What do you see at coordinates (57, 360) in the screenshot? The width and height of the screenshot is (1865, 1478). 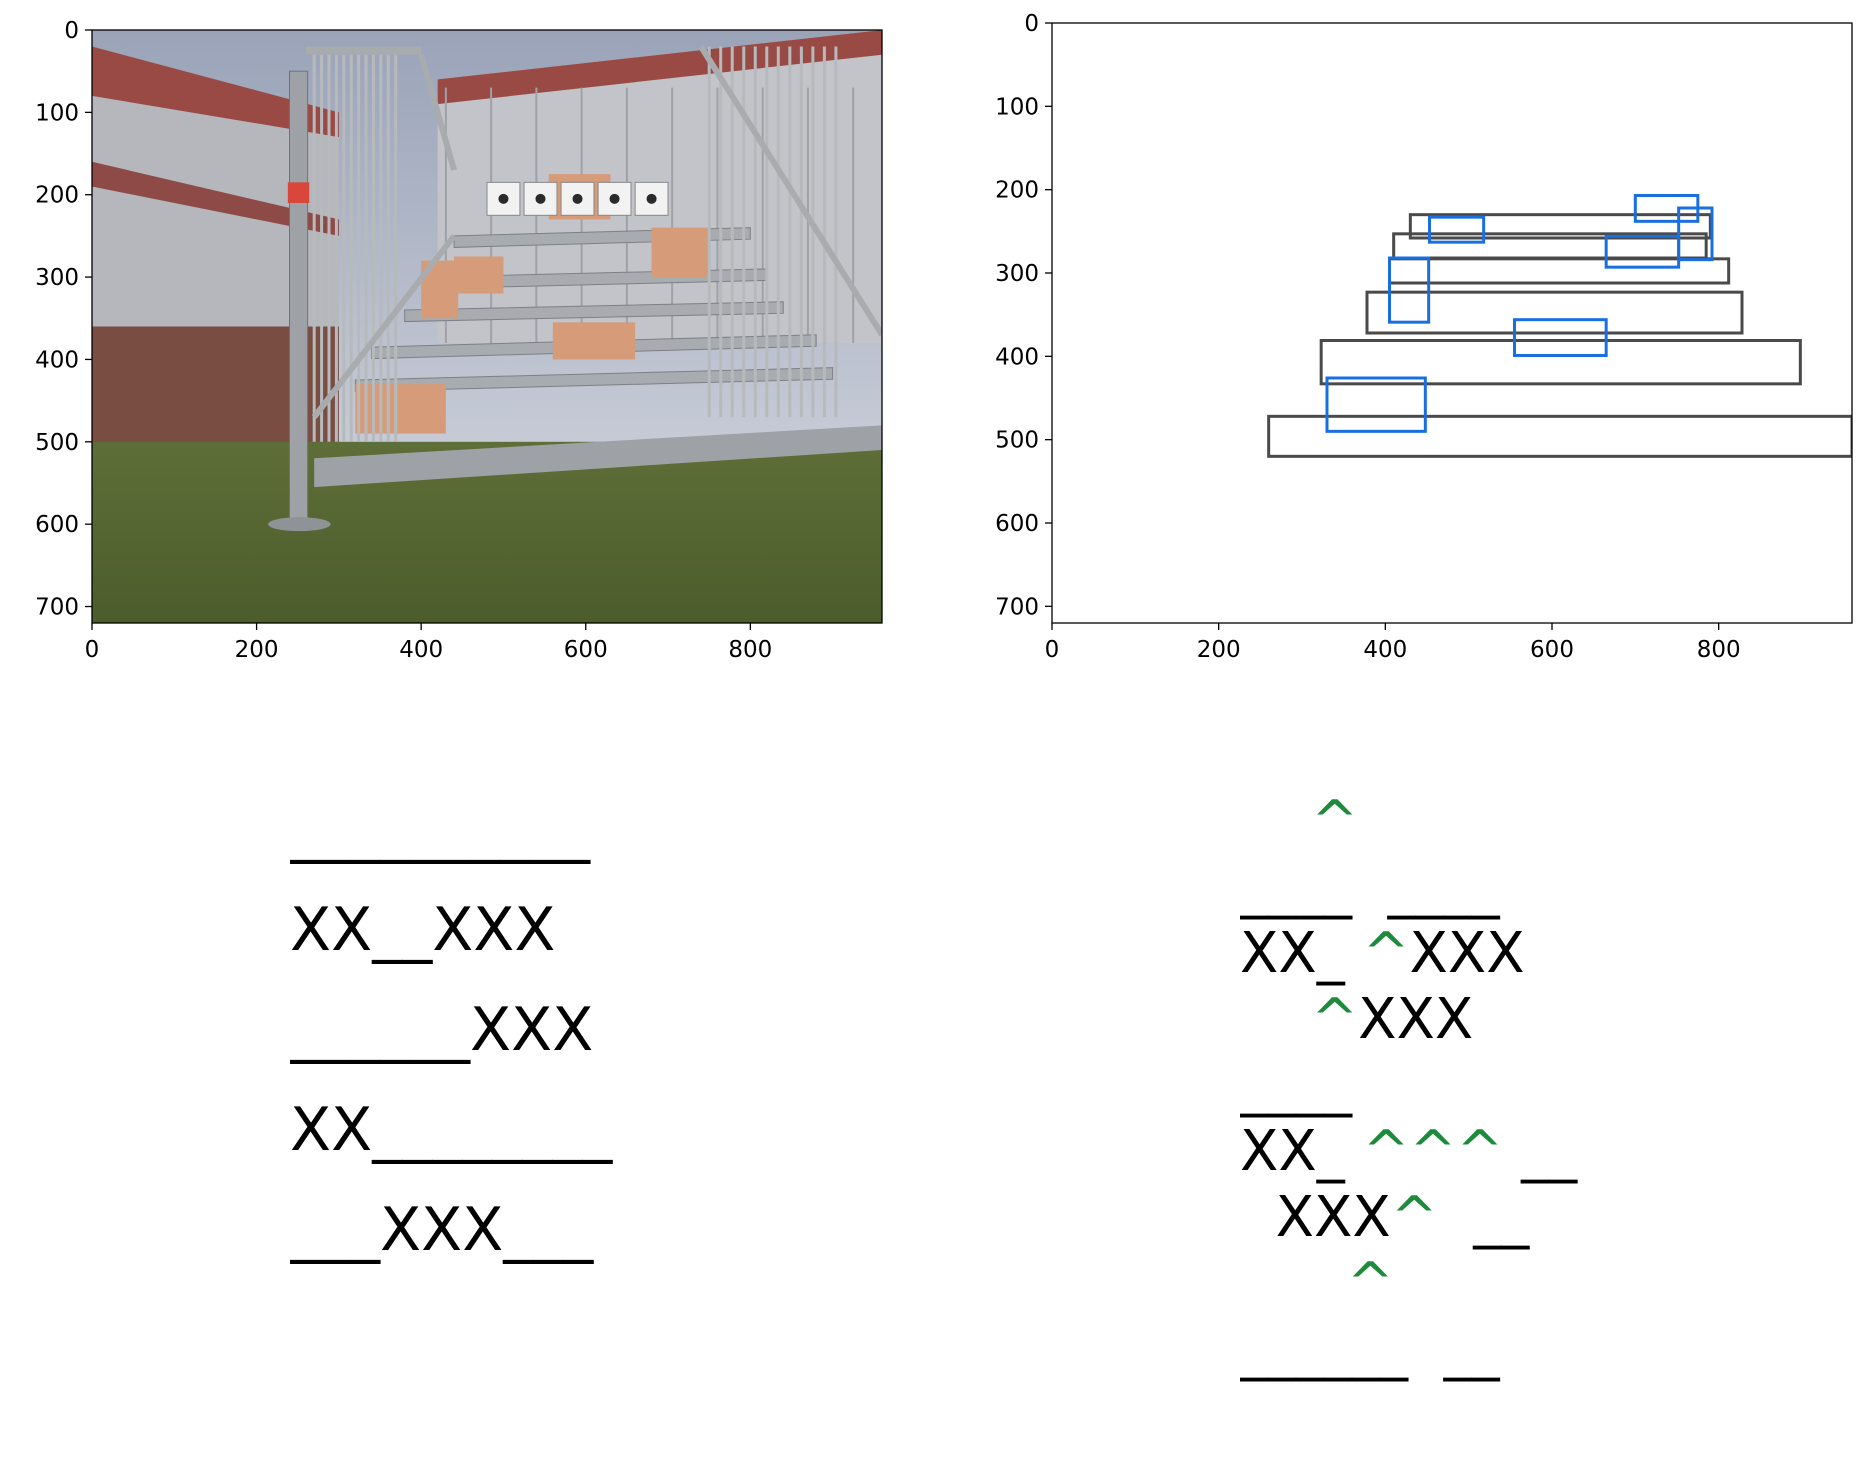 I see `photo-ytick-label: 400` at bounding box center [57, 360].